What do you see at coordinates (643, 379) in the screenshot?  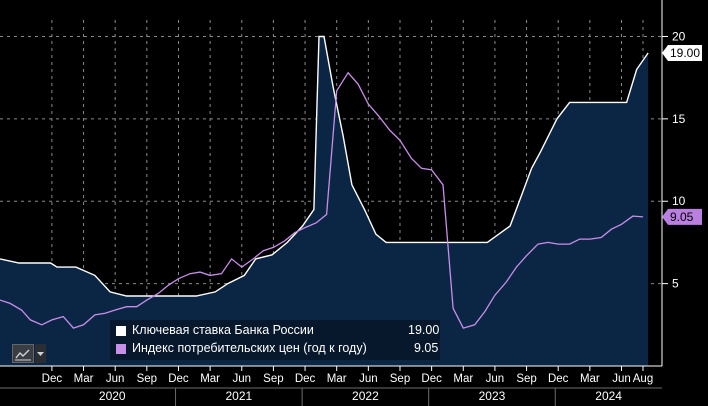 I see `x-tick-label: Aug` at bounding box center [643, 379].